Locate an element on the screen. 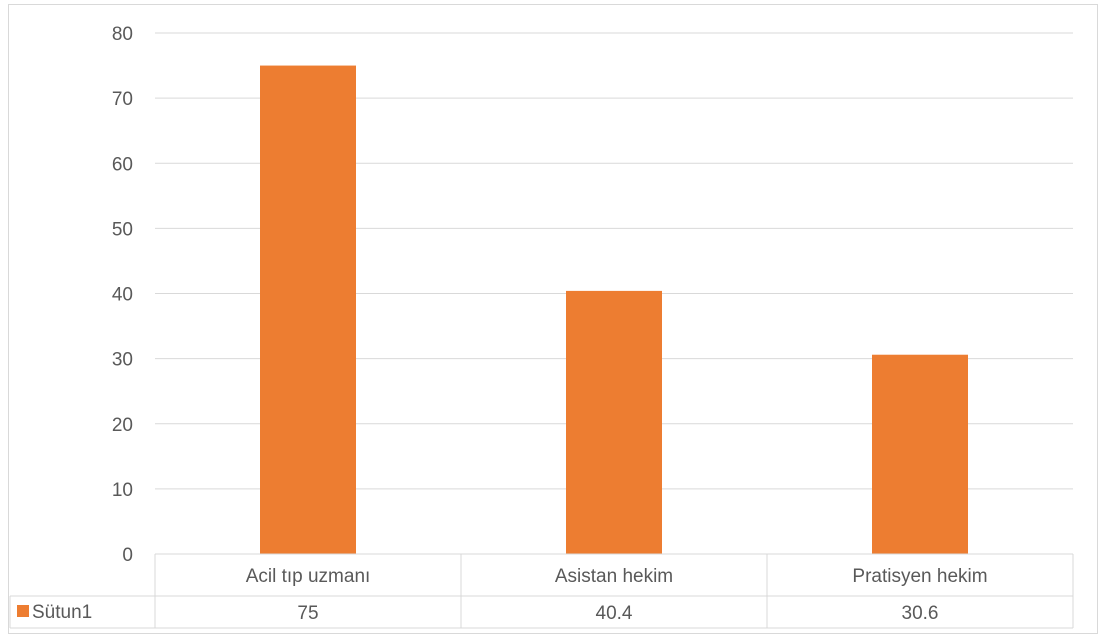 Image resolution: width=1103 pixels, height=638 pixels. y-tick-label: 60 is located at coordinates (122, 164).